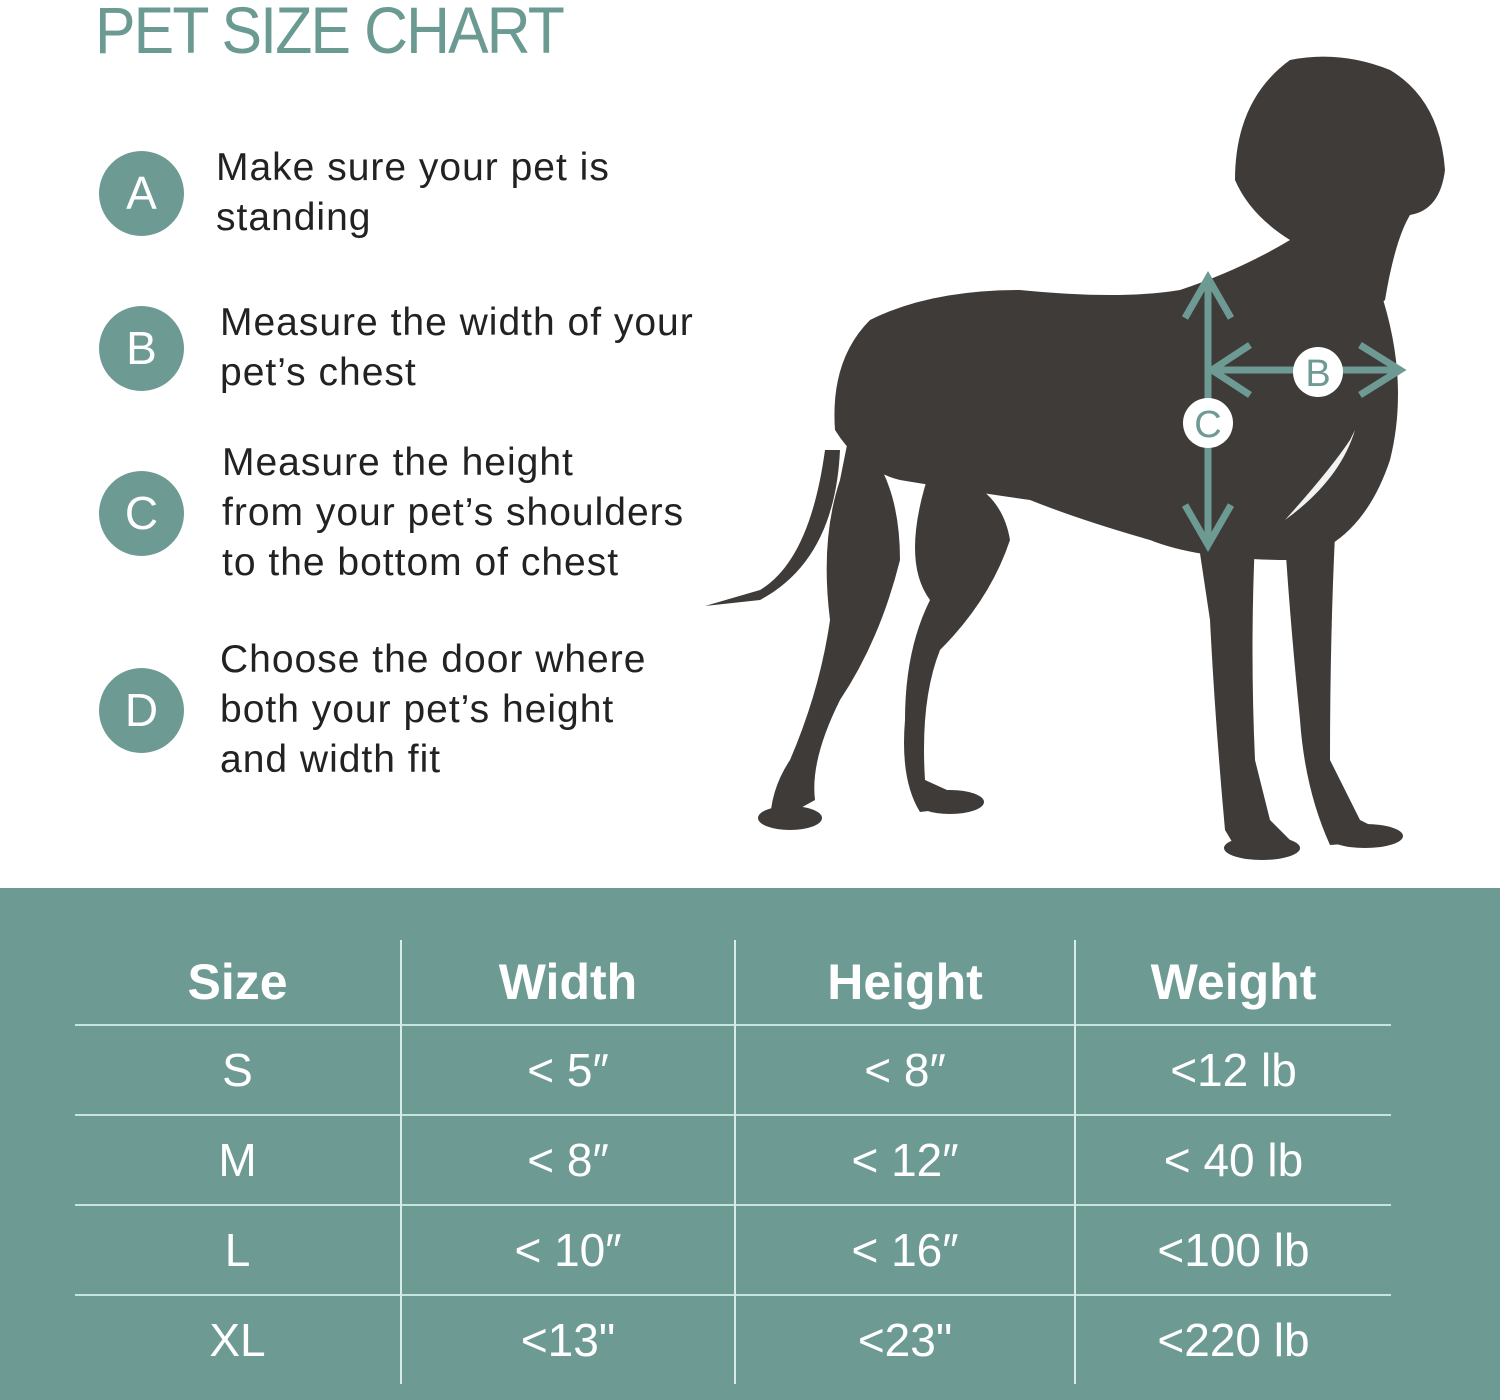 This screenshot has height=1400, width=1500. Describe the element at coordinates (567, 1249) in the screenshot. I see `cell-width: < 10″` at that location.